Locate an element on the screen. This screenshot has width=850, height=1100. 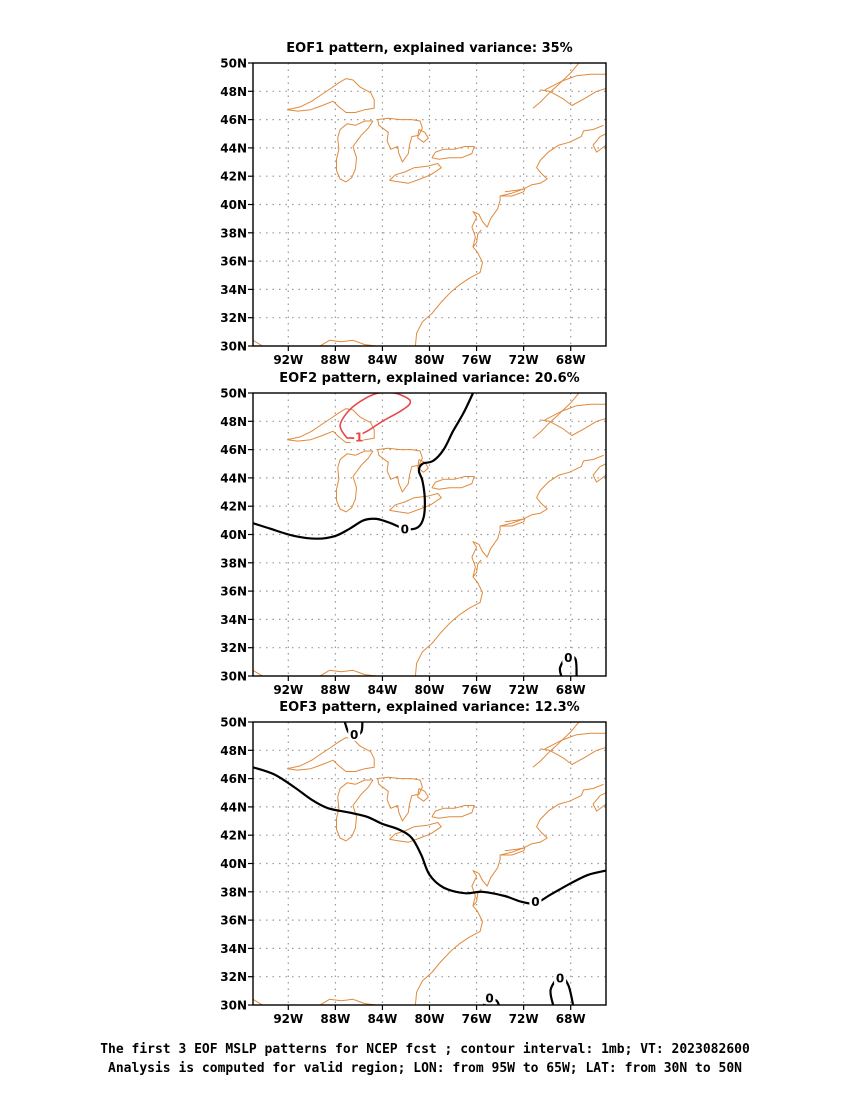
lat-tick-label: 36N is located at coordinates (233, 592).